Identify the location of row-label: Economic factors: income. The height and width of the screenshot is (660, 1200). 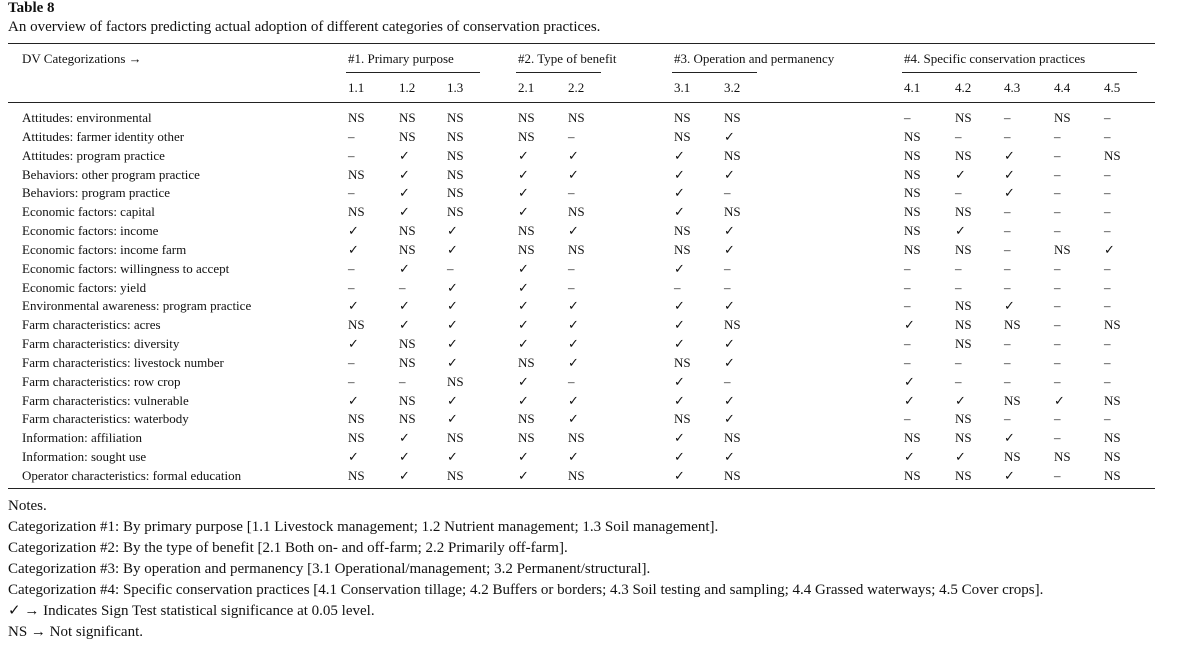
(90, 231).